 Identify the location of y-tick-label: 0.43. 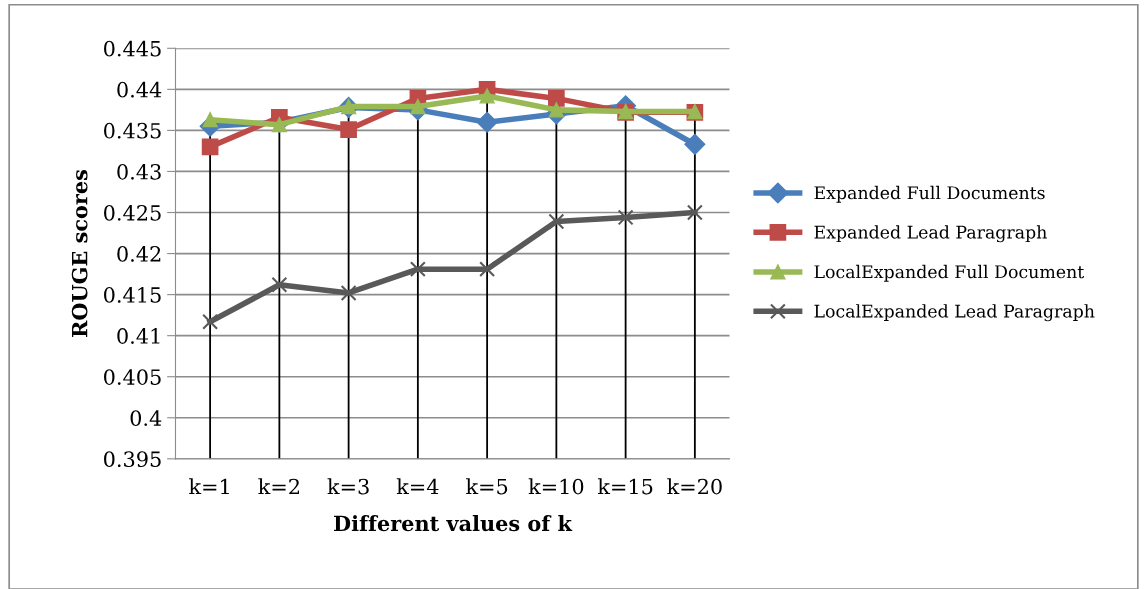
(139, 171).